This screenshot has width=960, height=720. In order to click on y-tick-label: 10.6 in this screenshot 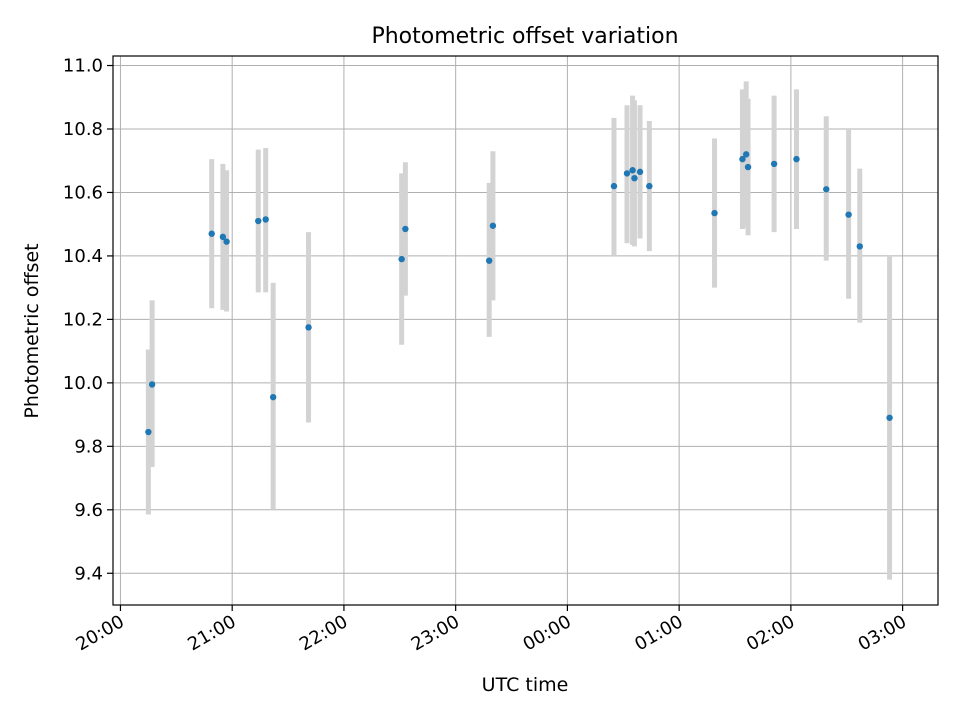, I will do `click(83, 192)`.